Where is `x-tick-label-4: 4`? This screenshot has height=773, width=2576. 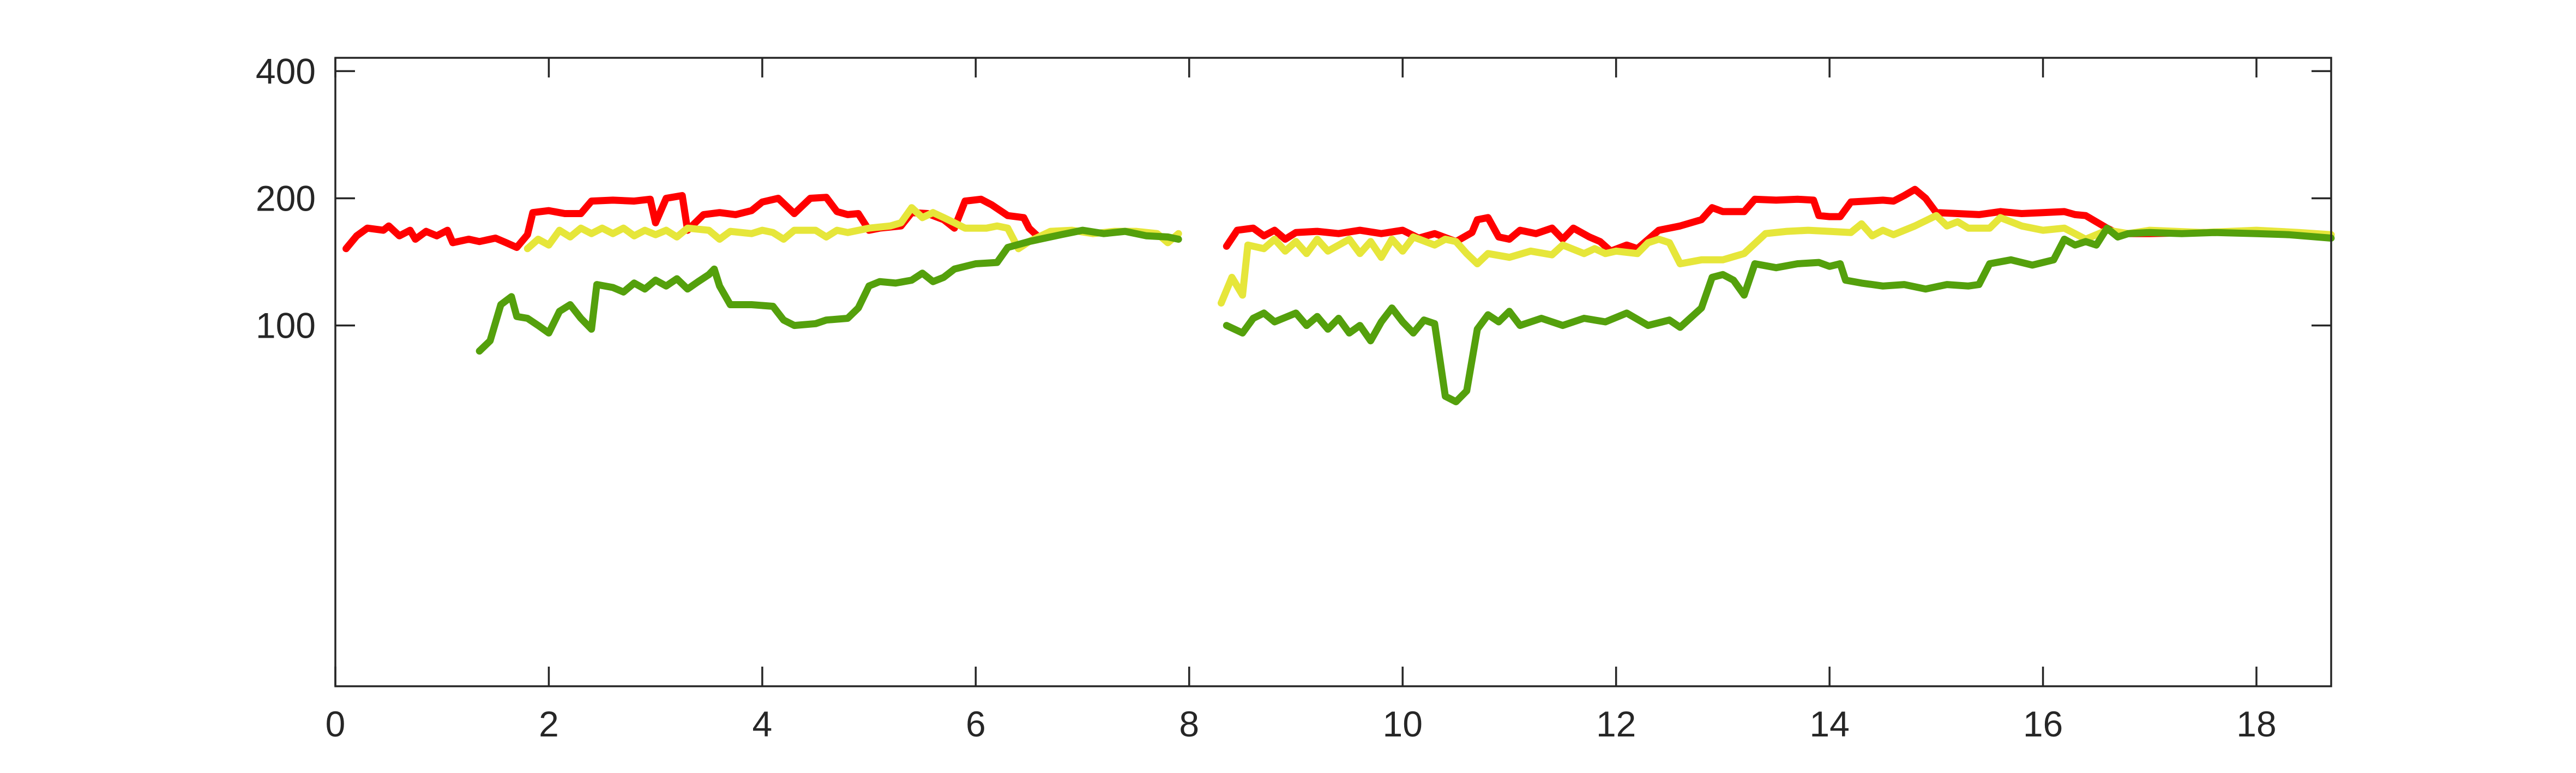 x-tick-label-4: 4 is located at coordinates (763, 724).